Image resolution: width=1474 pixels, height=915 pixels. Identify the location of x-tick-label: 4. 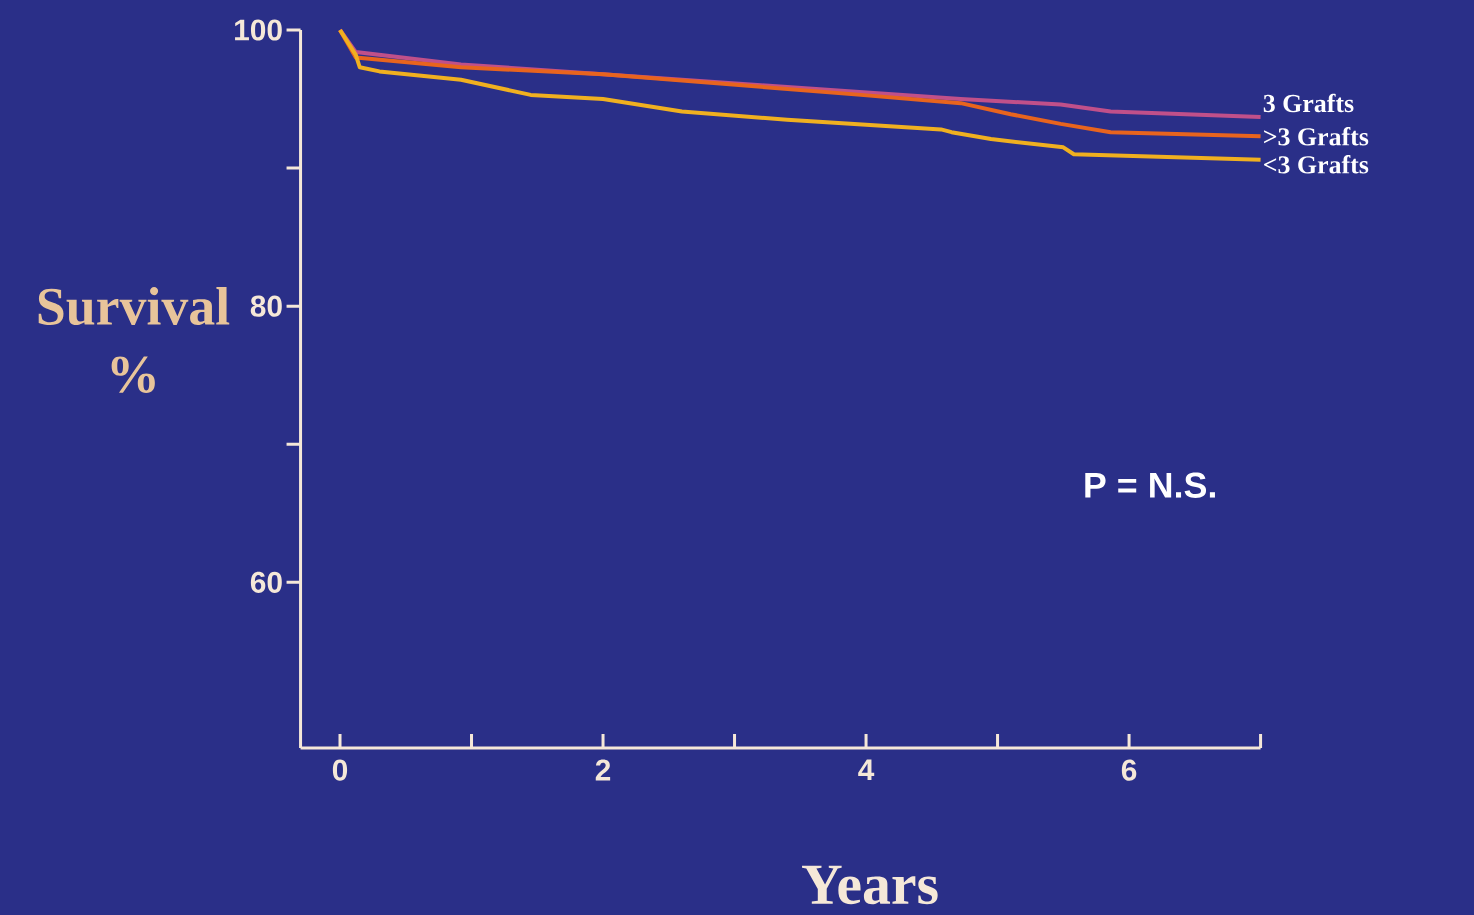
(866, 770).